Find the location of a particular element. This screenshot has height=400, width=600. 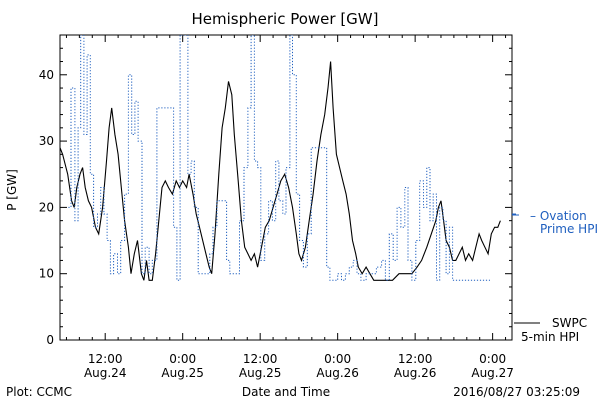

legend-swpc-line2: 5-min HPI is located at coordinates (550, 337).